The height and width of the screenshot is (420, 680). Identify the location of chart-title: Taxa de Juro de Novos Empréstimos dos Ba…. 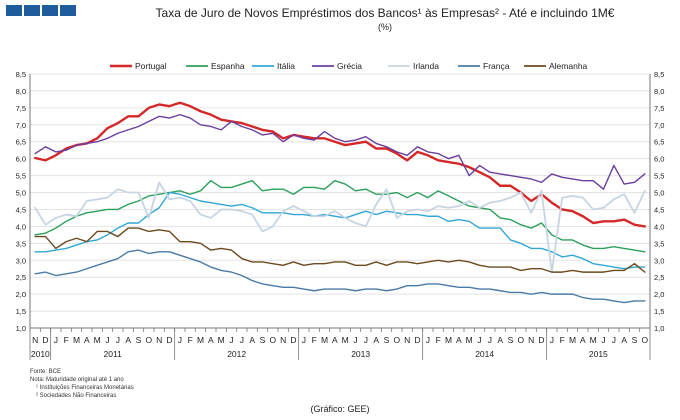
(385, 13).